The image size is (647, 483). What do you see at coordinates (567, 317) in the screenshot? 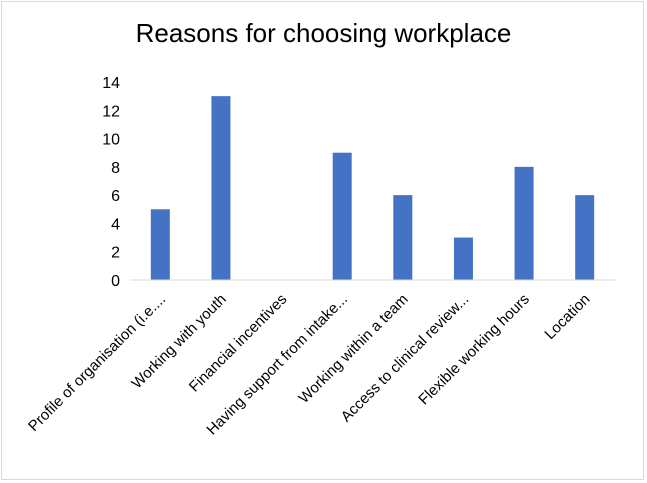
I see `x-tick-label: Location` at bounding box center [567, 317].